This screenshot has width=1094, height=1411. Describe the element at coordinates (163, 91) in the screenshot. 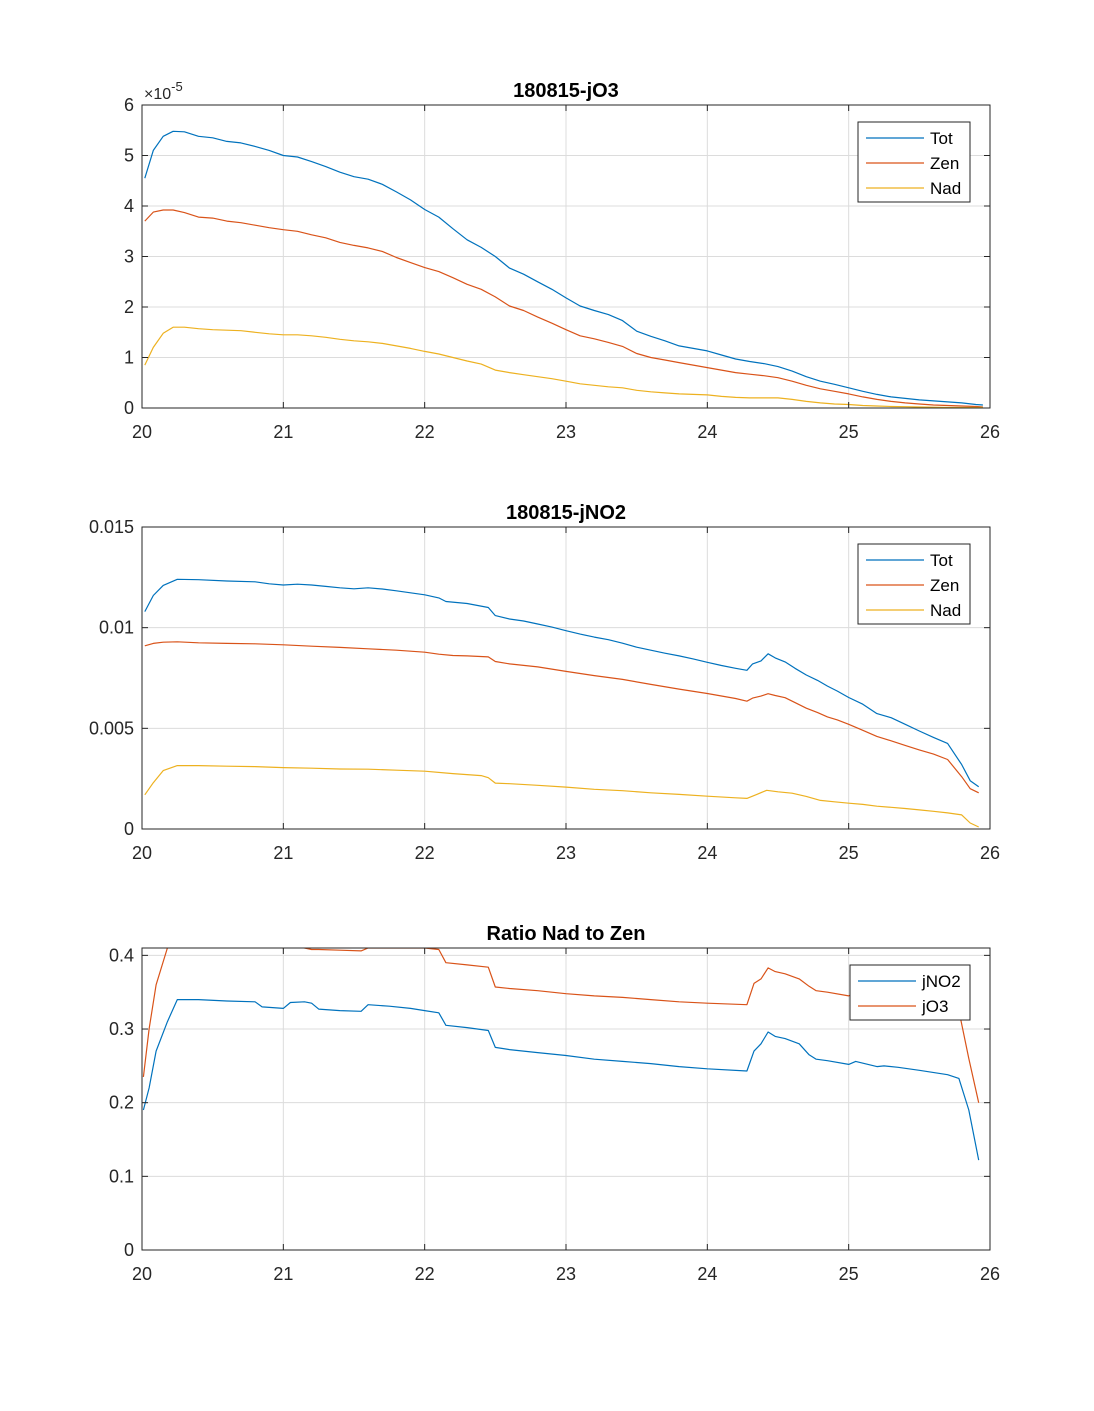

I see `y-exponent-label: ×10⁻⁵` at that location.